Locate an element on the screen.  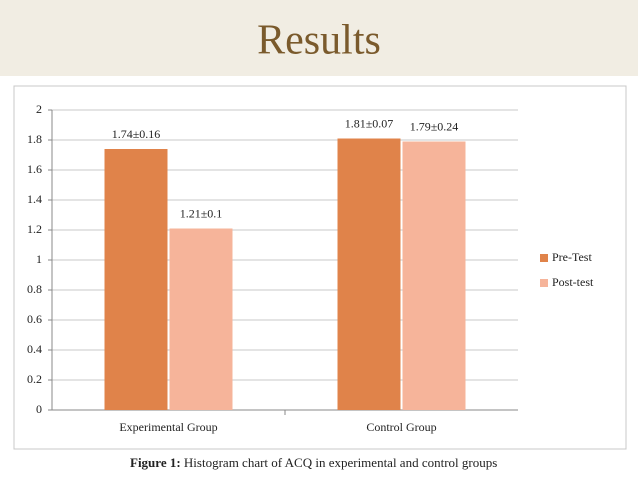
y-tick-label: 1.6 is located at coordinates (34, 169).